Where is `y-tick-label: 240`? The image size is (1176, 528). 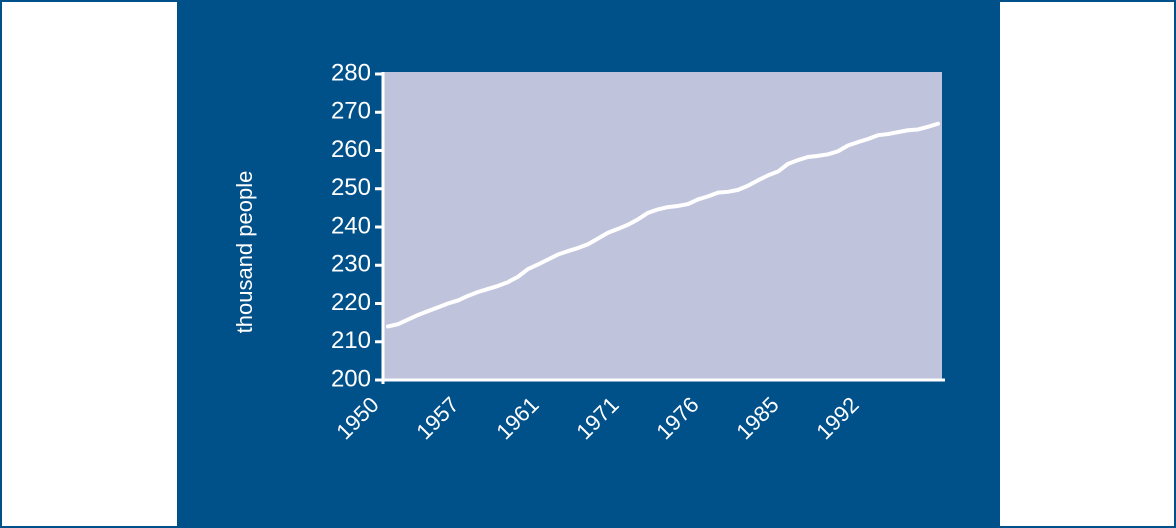
y-tick-label: 240 is located at coordinates (351, 225).